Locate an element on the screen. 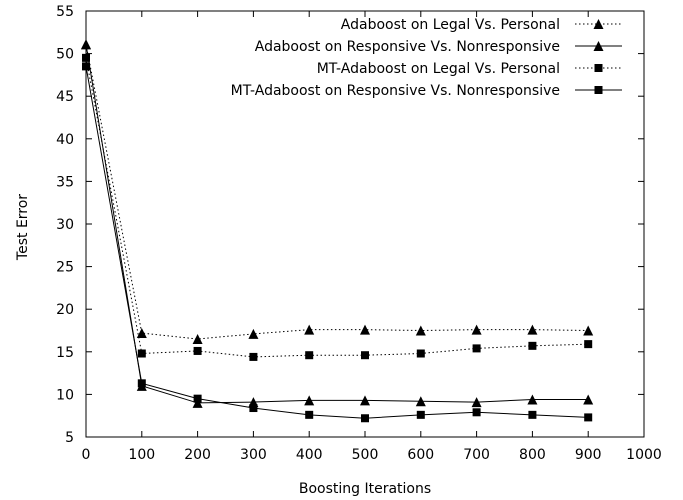 The width and height of the screenshot is (683, 500). legend-item: Adaboost on Legal Vs. Personal is located at coordinates (481, 25).